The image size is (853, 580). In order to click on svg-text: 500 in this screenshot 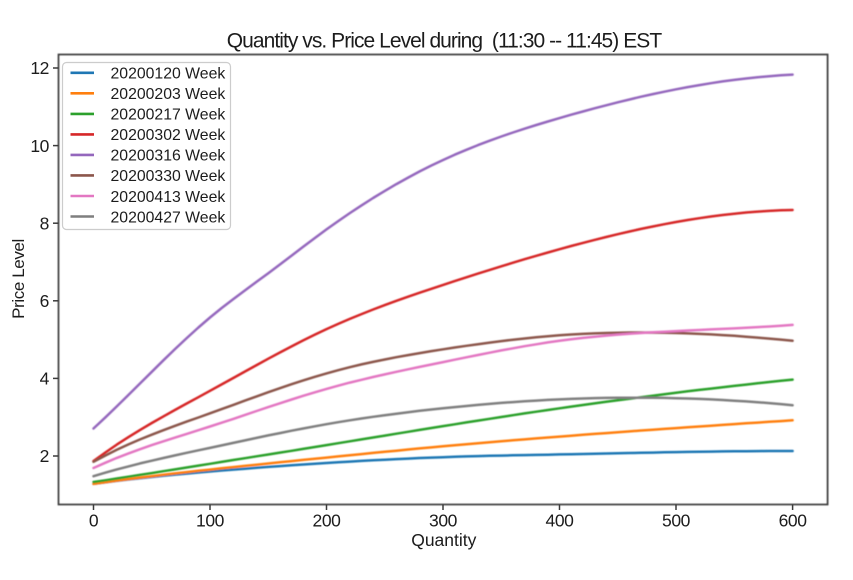, I will do `click(676, 521)`.